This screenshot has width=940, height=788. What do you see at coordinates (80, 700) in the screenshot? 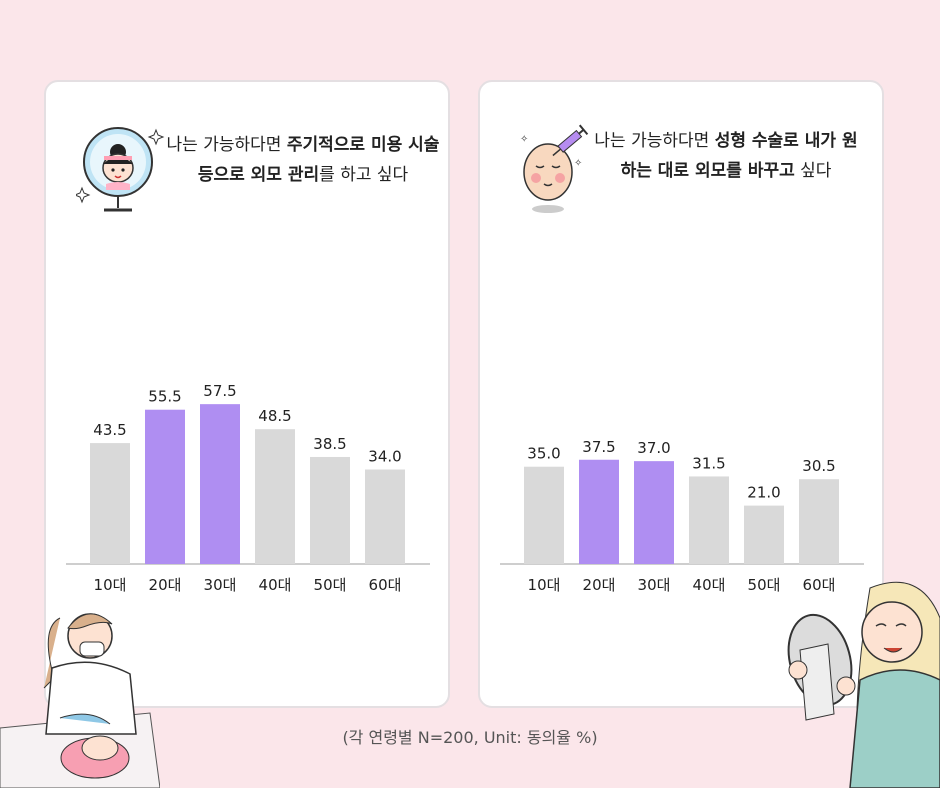
I see `aesthetician-illustration` at bounding box center [80, 700].